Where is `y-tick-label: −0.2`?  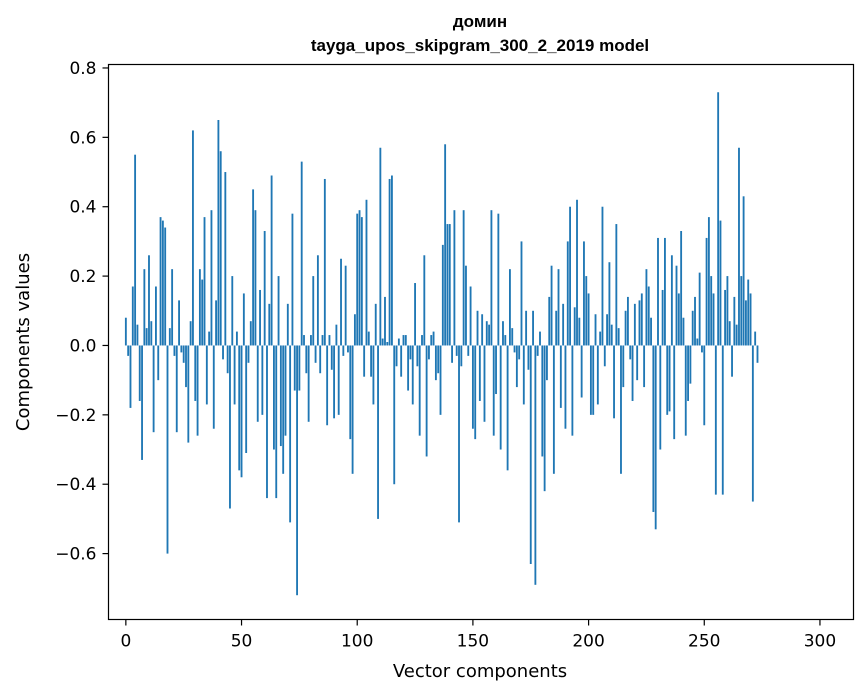 y-tick-label: −0.2 is located at coordinates (75, 416).